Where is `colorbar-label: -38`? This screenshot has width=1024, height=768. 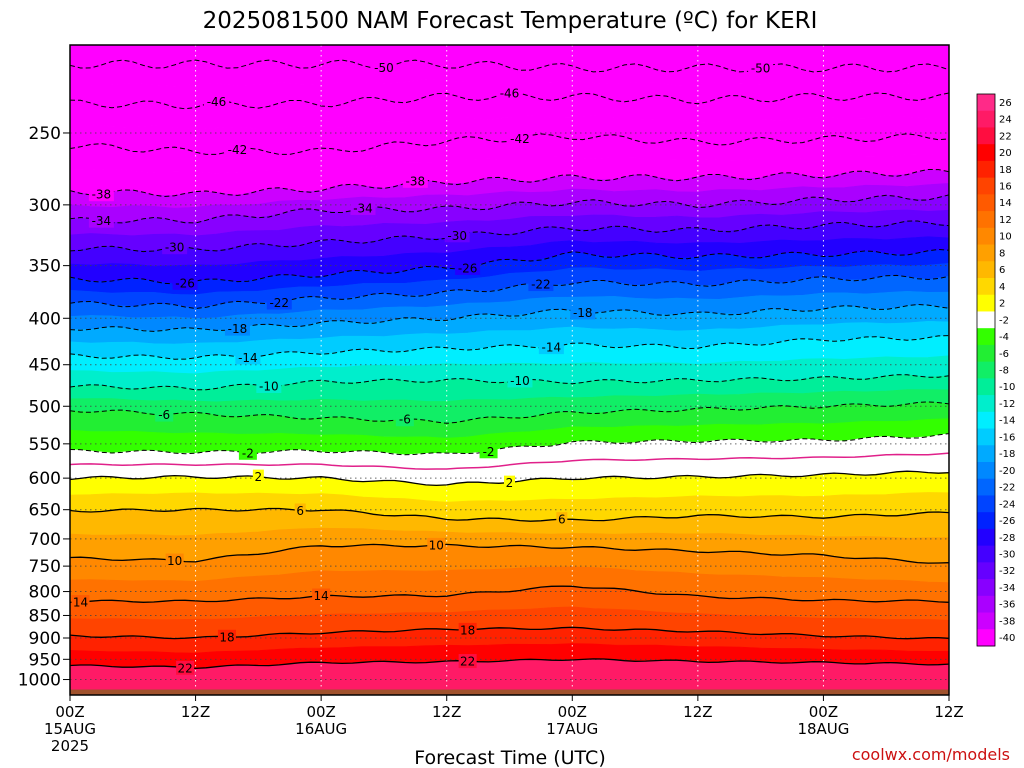 colorbar-label: -38 is located at coordinates (1007, 621).